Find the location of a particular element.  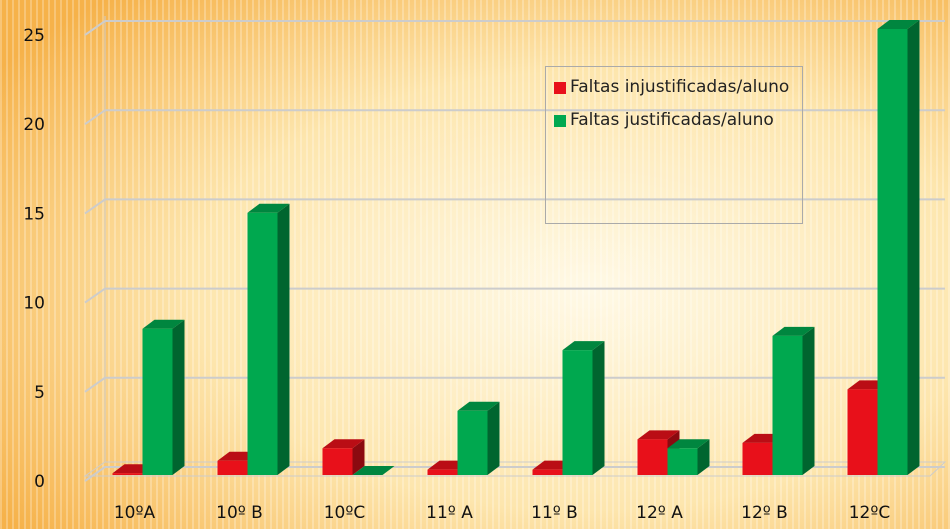

x-tick-label: 10ºC is located at coordinates (345, 513).